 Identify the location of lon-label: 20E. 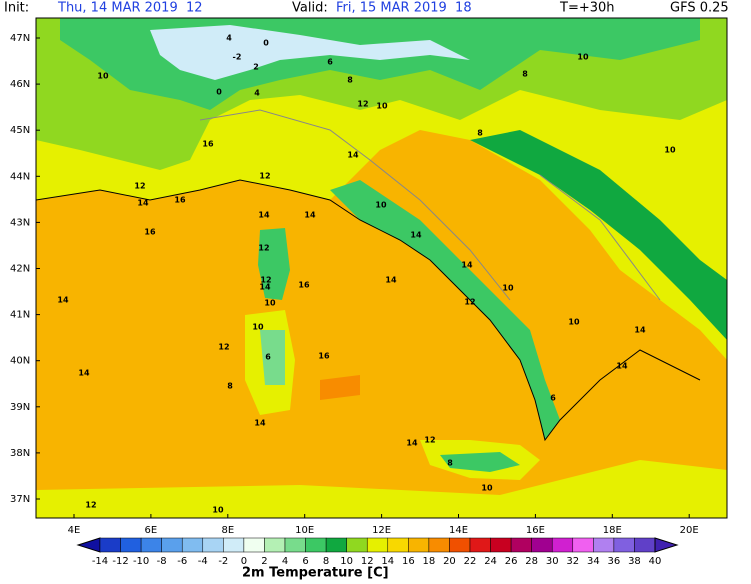
(689, 530).